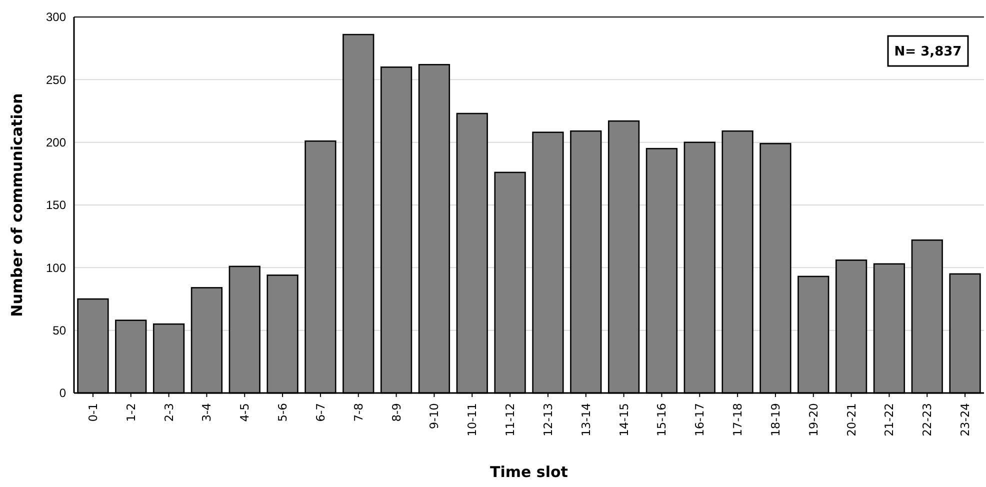 The image size is (986, 487). Describe the element at coordinates (928, 52) in the screenshot. I see `annotation: N= 3,837` at that location.